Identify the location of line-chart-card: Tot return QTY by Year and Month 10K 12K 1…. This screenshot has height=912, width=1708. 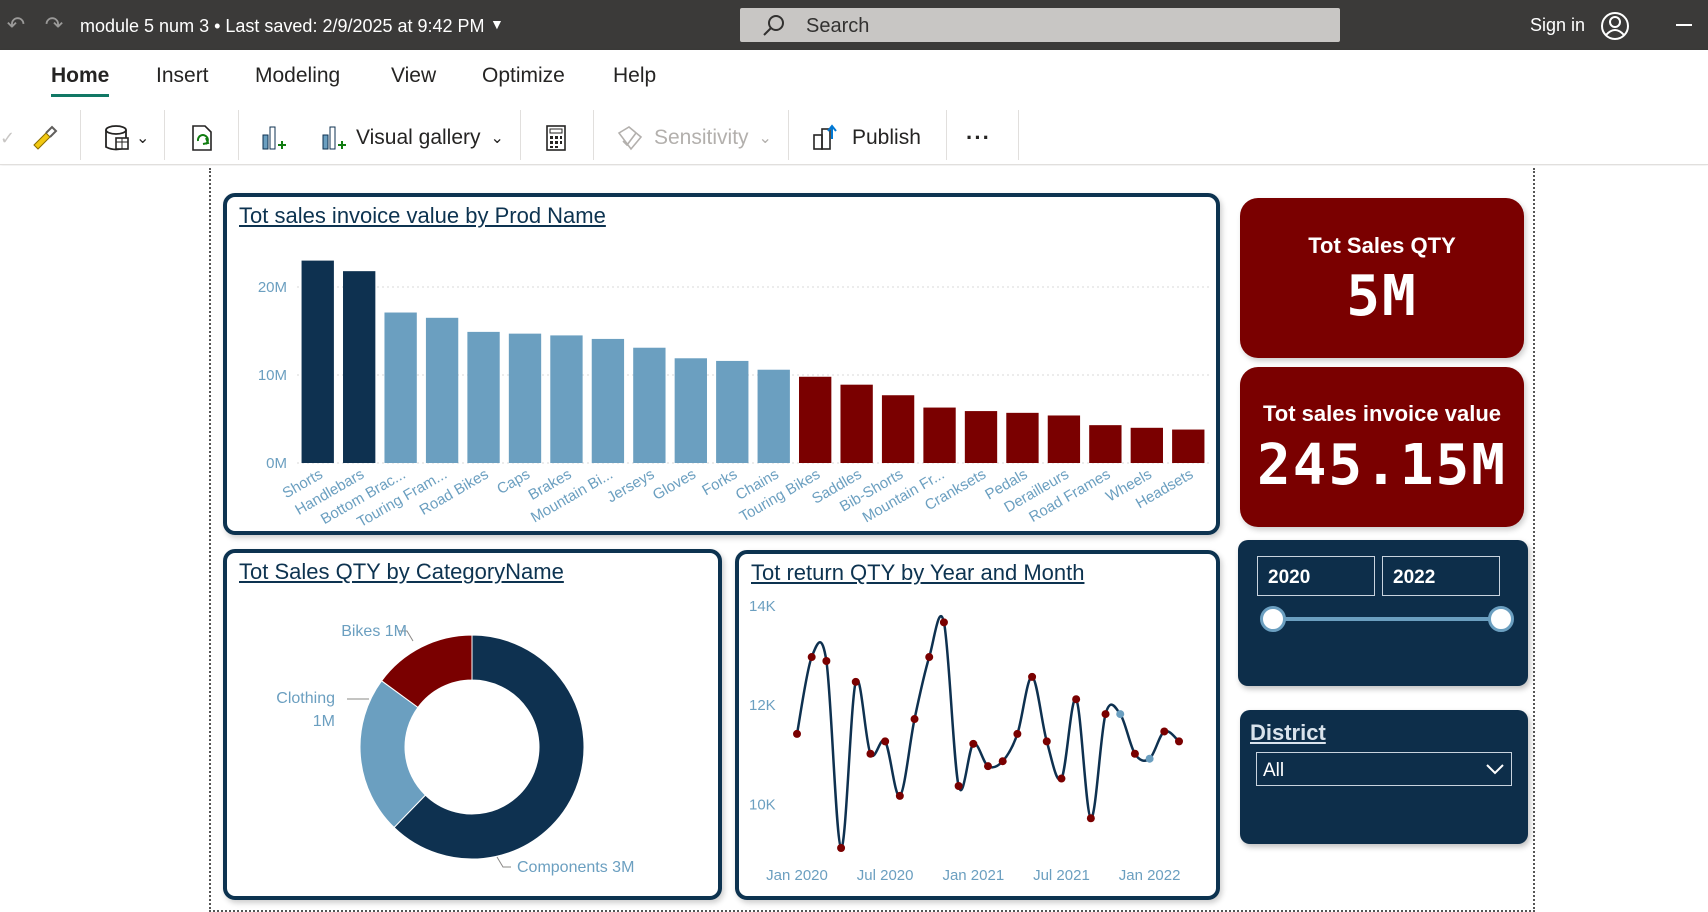
(977, 725).